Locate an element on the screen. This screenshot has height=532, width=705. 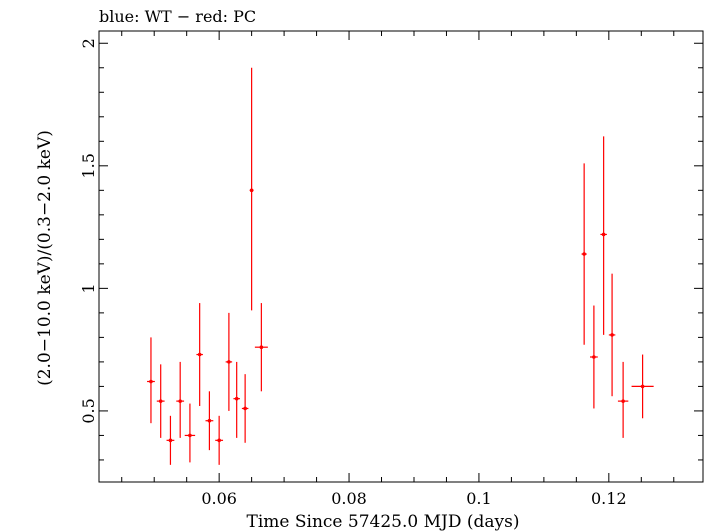
chart-title: blue: WT − red: PC is located at coordinates (177, 16).